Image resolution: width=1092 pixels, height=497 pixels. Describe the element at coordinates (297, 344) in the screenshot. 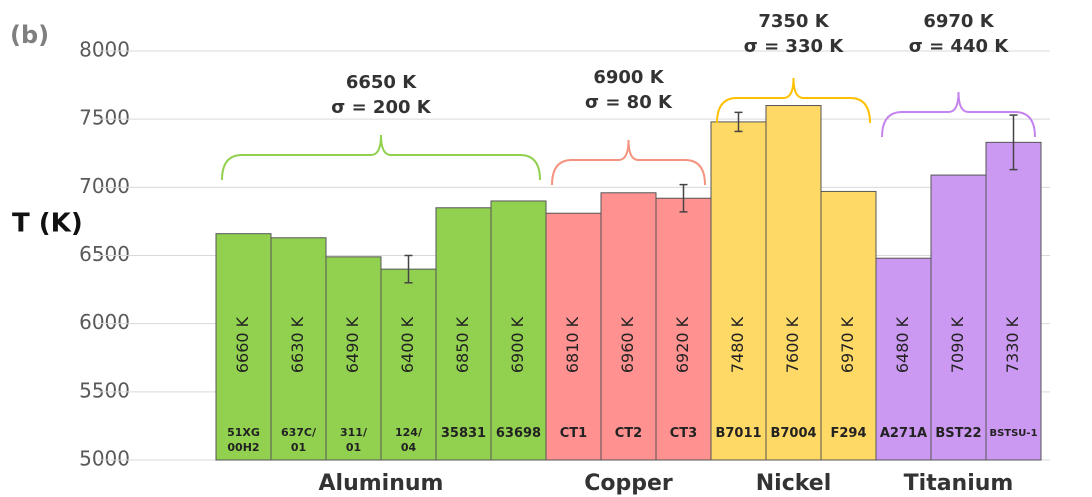

I see `value-label: 6630 K` at that location.